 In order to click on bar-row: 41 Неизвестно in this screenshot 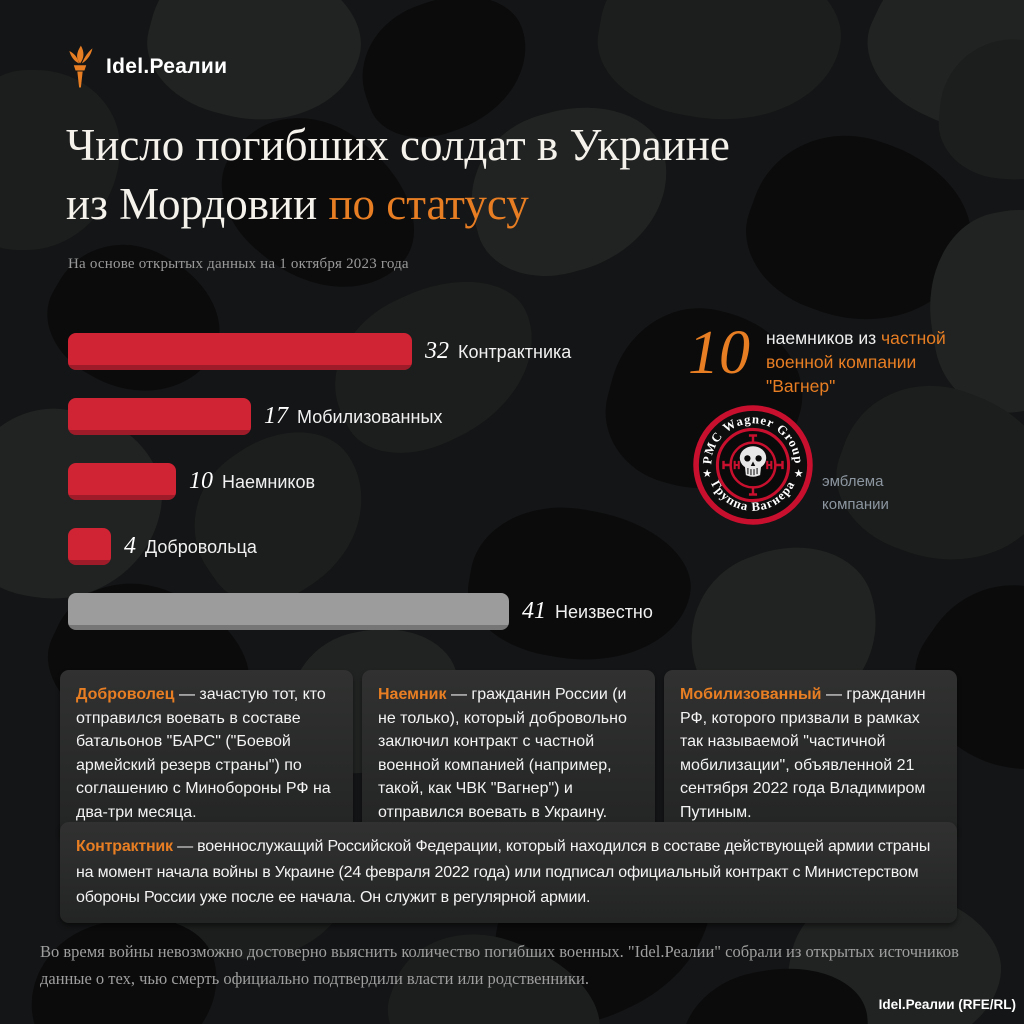, I will do `click(360, 611)`.